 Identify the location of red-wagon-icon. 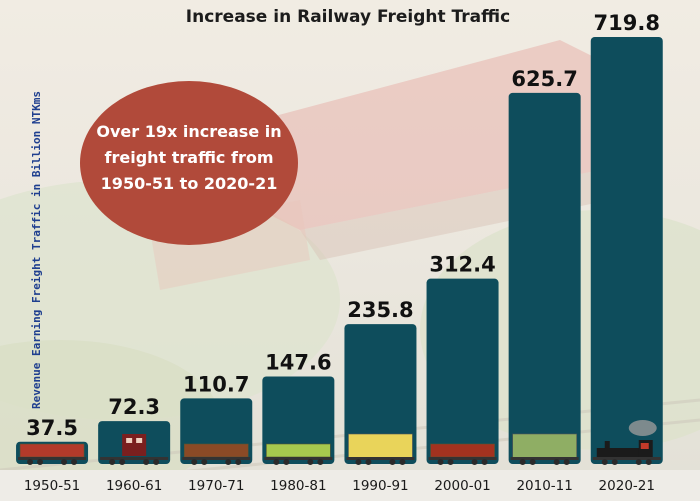
(52, 454).